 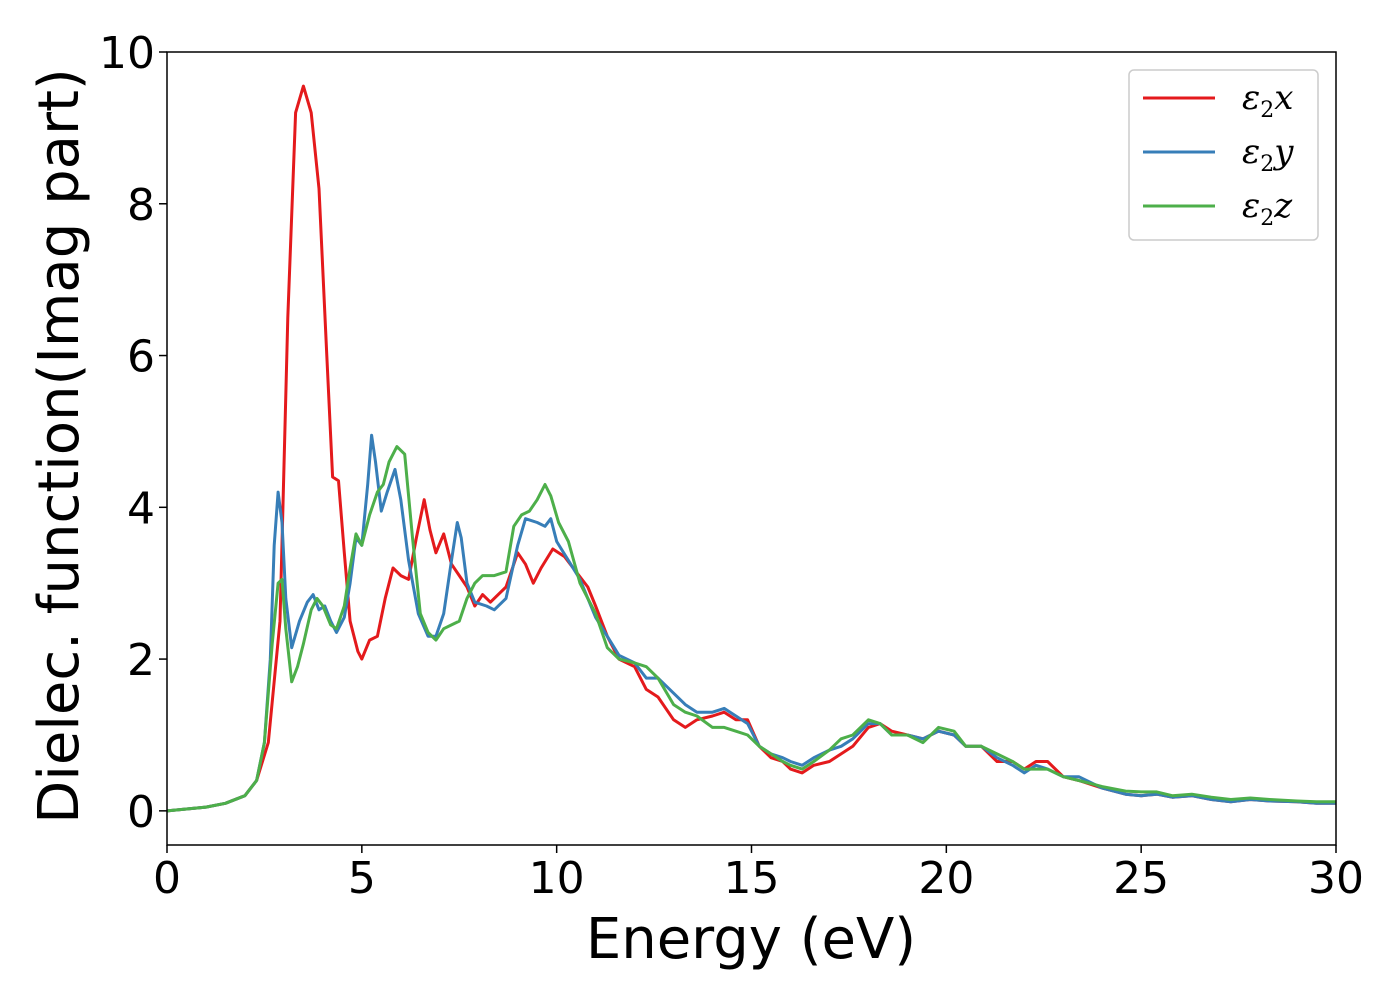 What do you see at coordinates (751, 939) in the screenshot?
I see `x-axis-label: Energy (eV)` at bounding box center [751, 939].